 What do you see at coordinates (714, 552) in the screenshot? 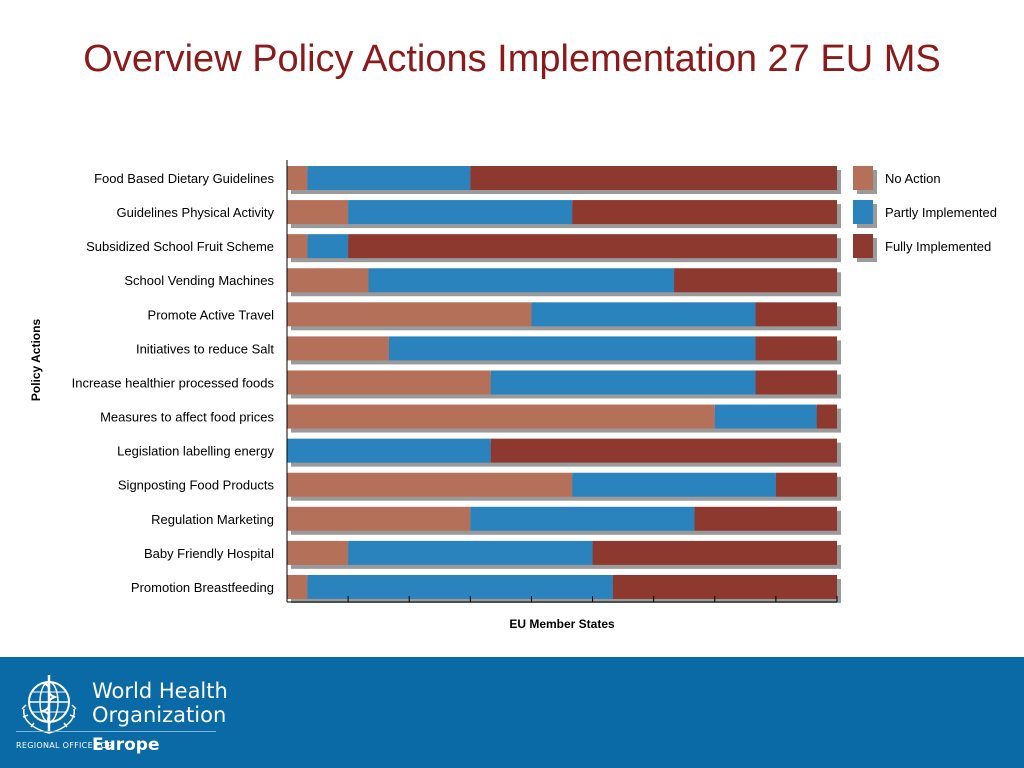
I see `bar-fully-implemented-baby-friendly-hospital` at bounding box center [714, 552].